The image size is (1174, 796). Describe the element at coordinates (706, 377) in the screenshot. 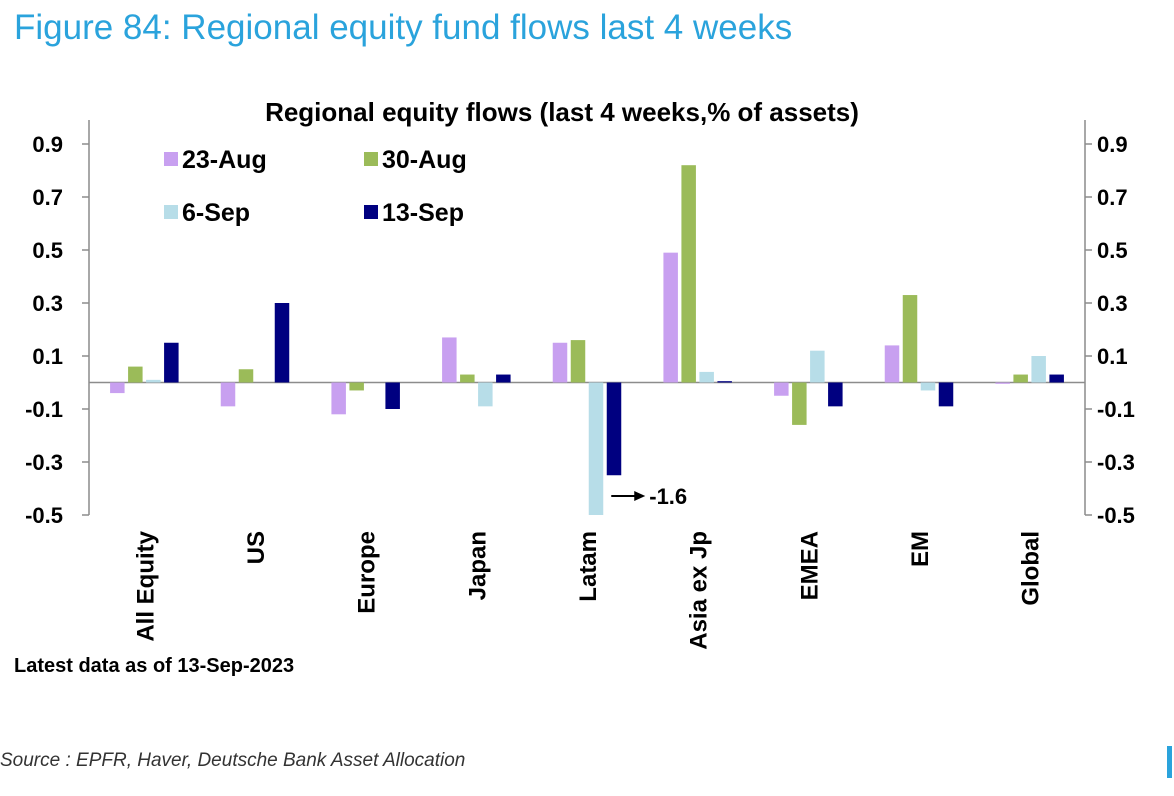

I see `bar-6-sep-asia-ex-jp` at that location.